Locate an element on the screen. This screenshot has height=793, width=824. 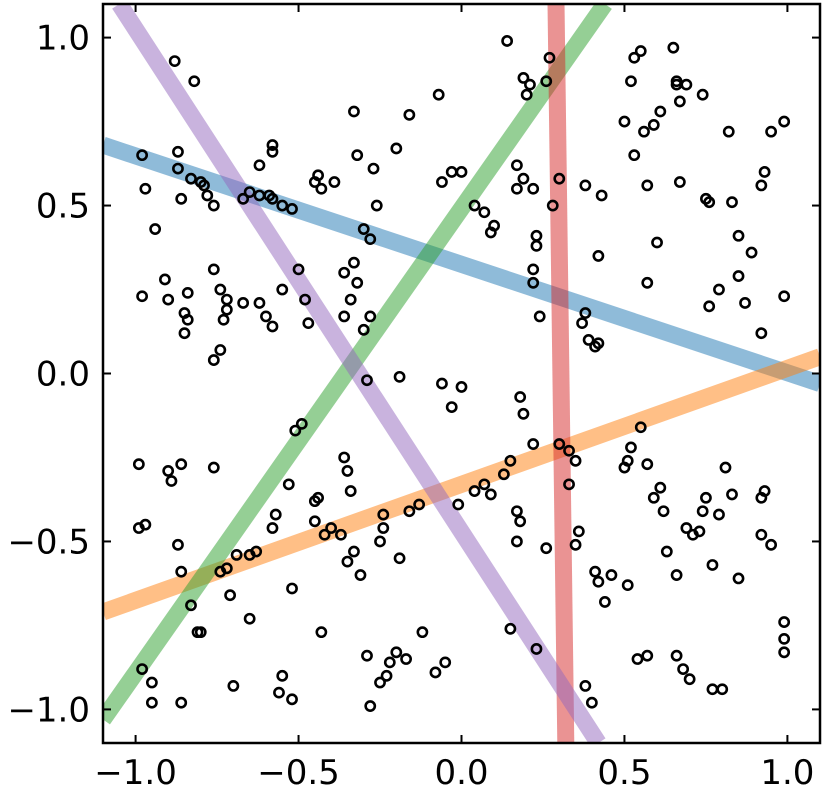
x-tick-label: 0.0 is located at coordinates (461, 771).